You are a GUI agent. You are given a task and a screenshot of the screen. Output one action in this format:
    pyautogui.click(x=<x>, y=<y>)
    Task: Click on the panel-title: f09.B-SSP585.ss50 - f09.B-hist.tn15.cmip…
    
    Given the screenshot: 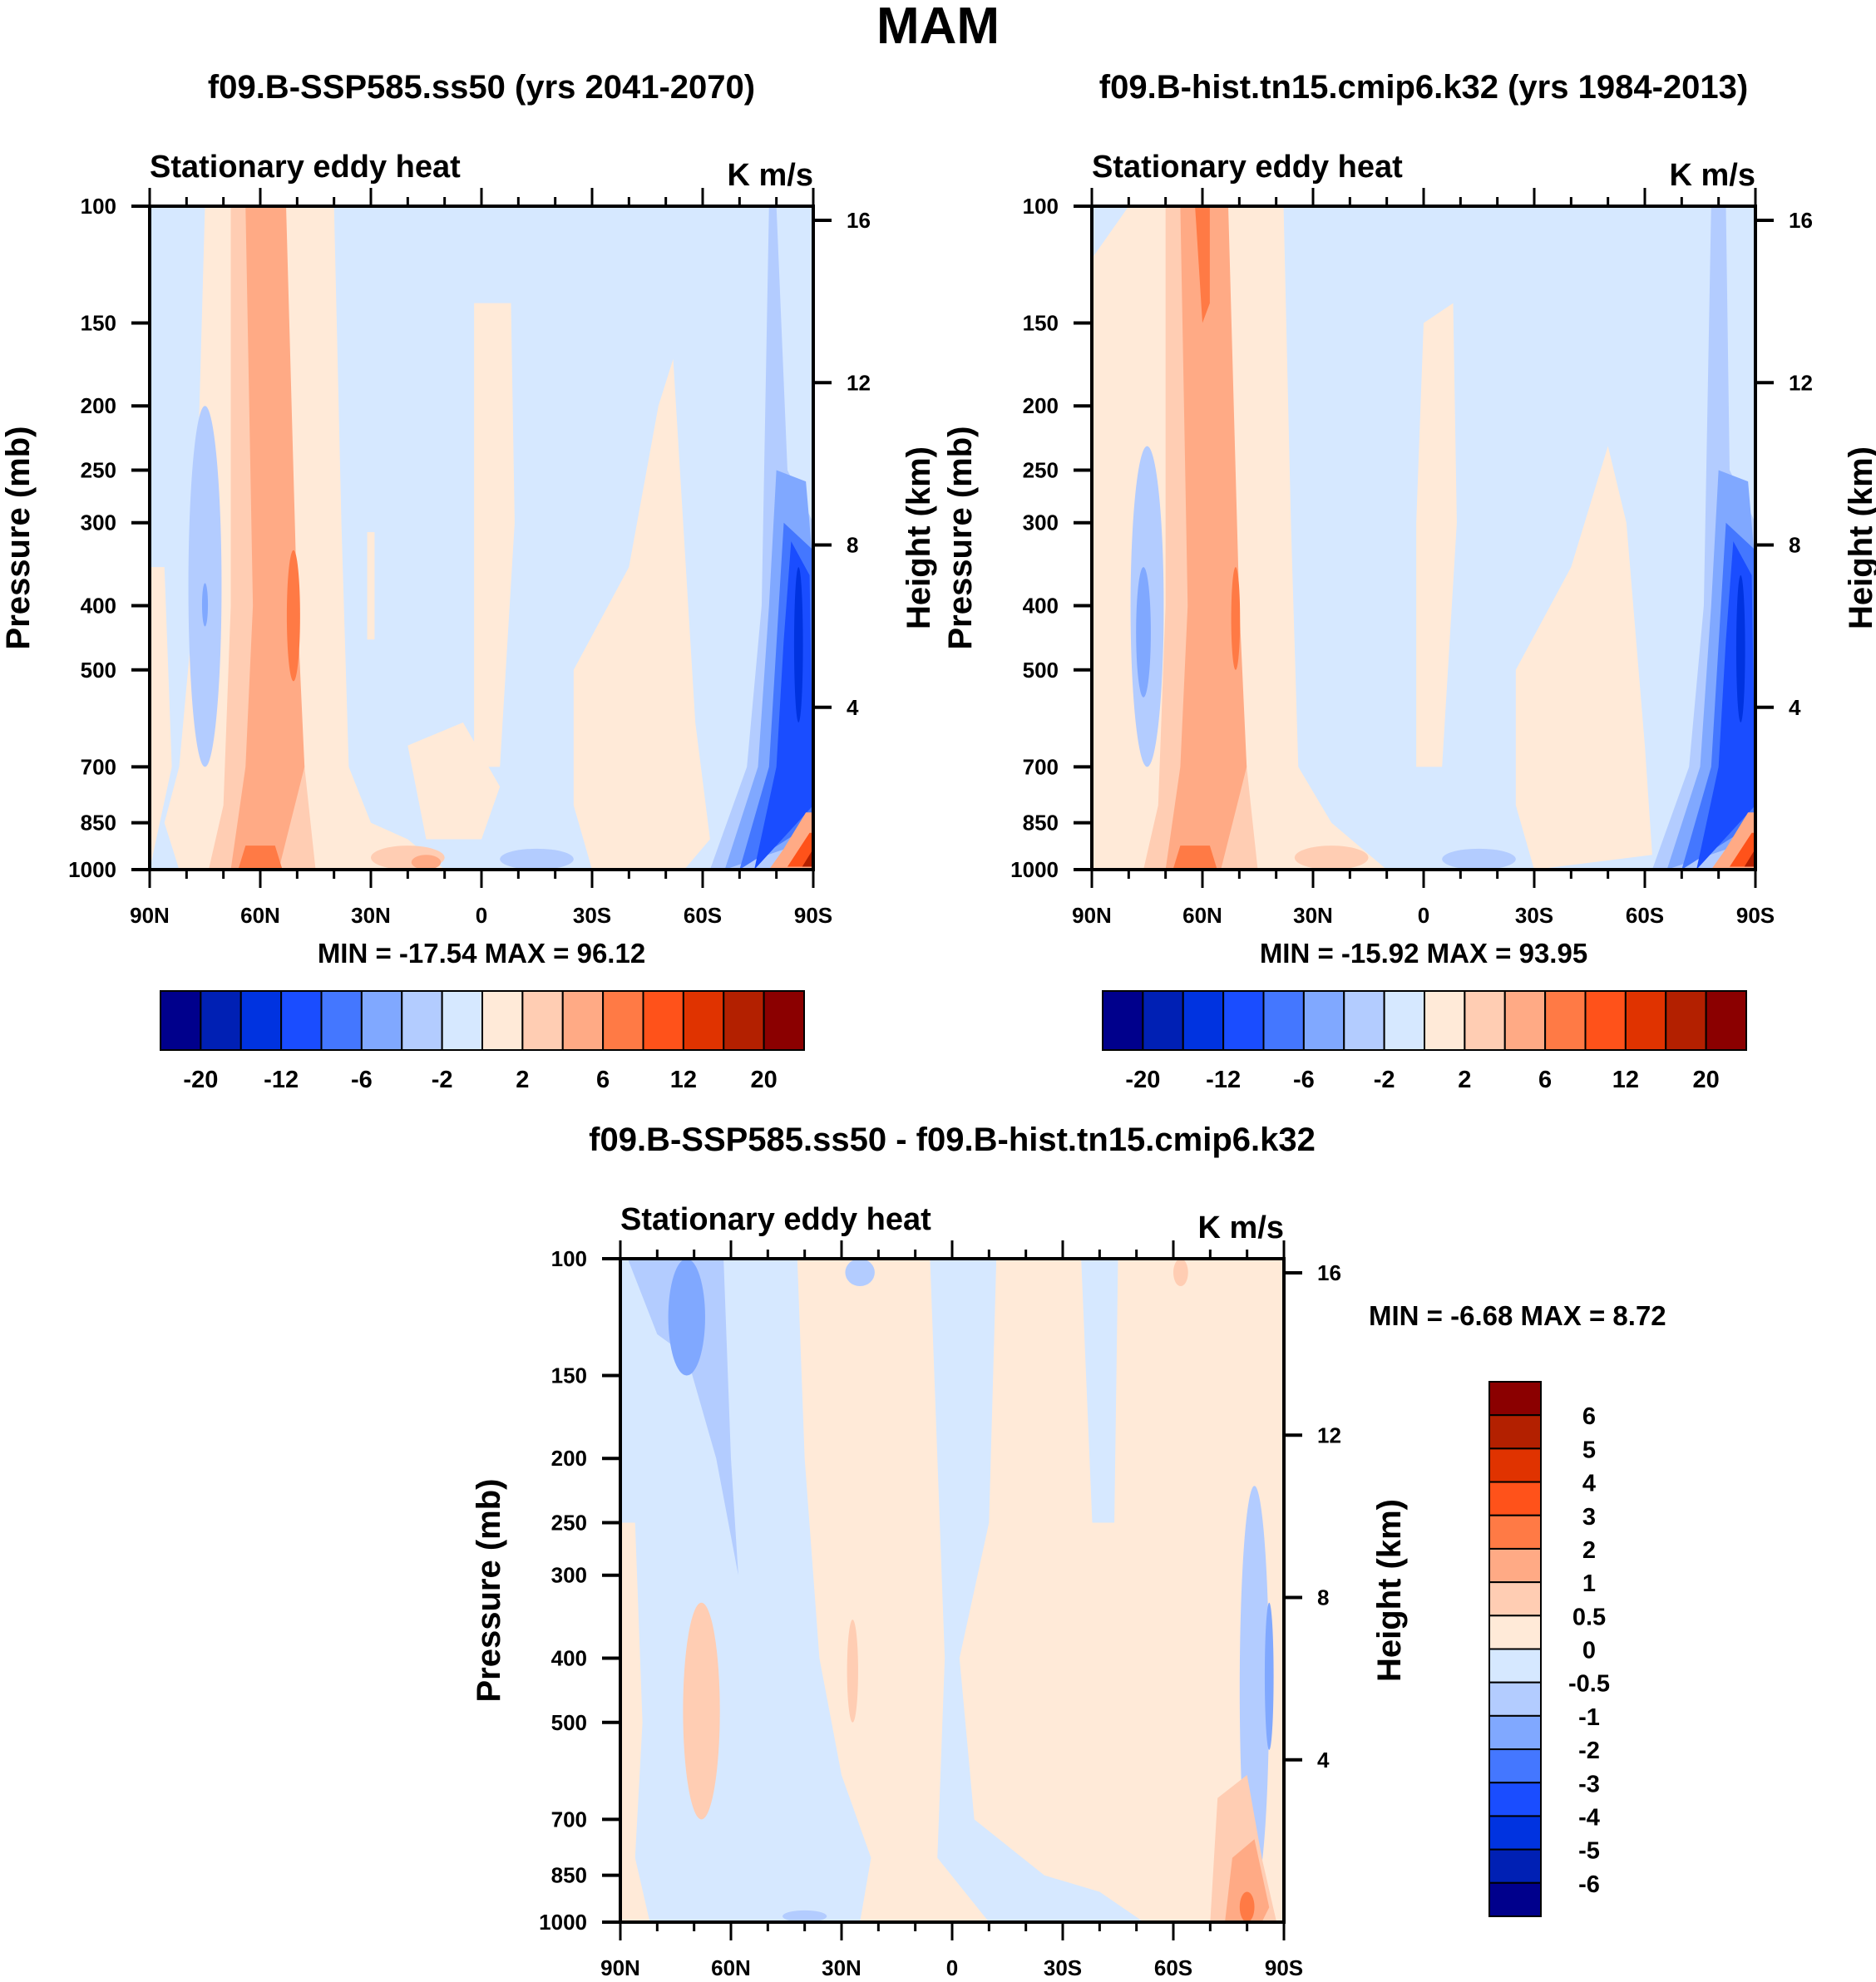 What is the action you would take?
    pyautogui.click(x=953, y=1140)
    